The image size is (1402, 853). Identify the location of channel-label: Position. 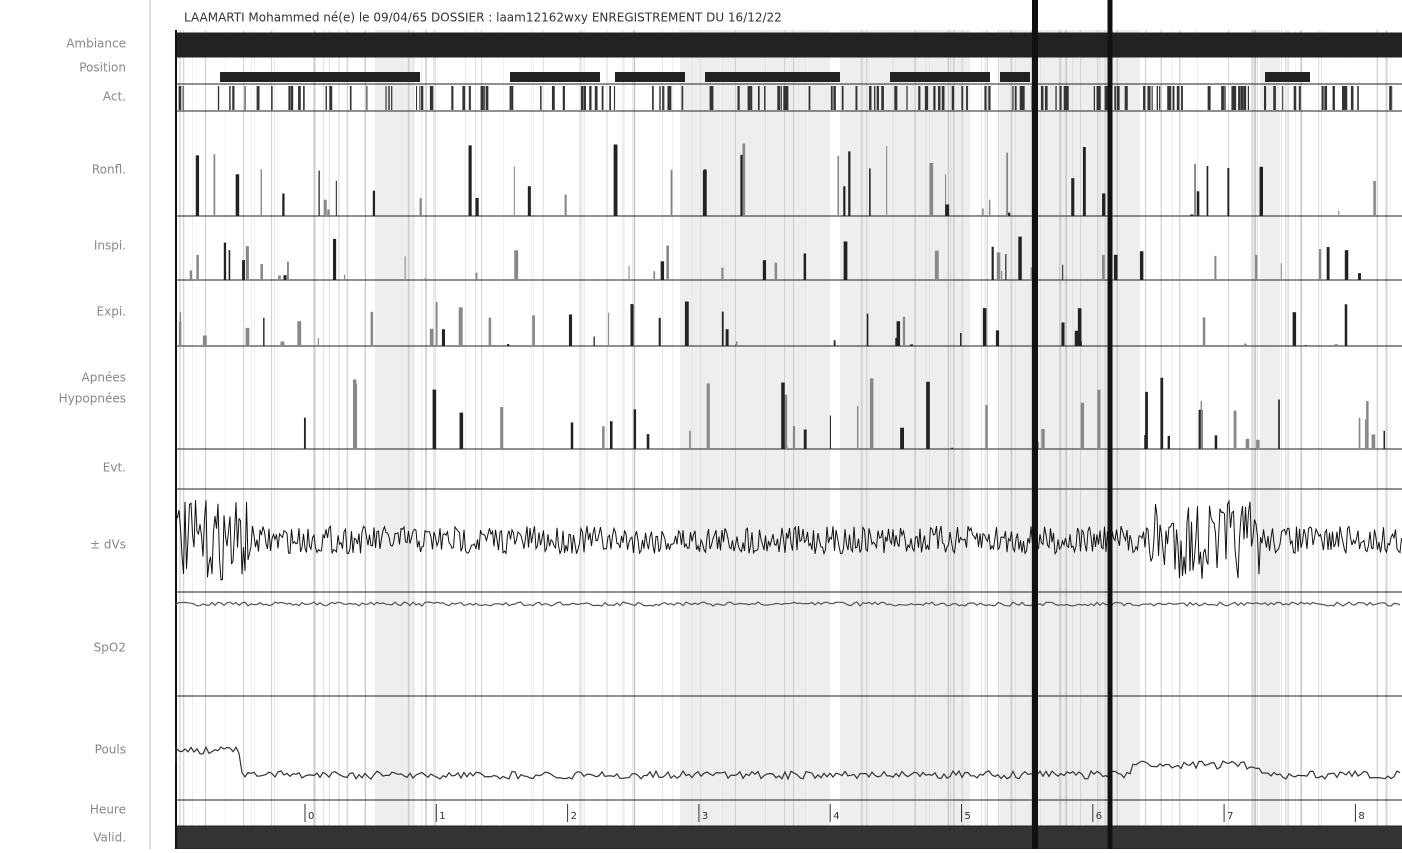
(102, 68).